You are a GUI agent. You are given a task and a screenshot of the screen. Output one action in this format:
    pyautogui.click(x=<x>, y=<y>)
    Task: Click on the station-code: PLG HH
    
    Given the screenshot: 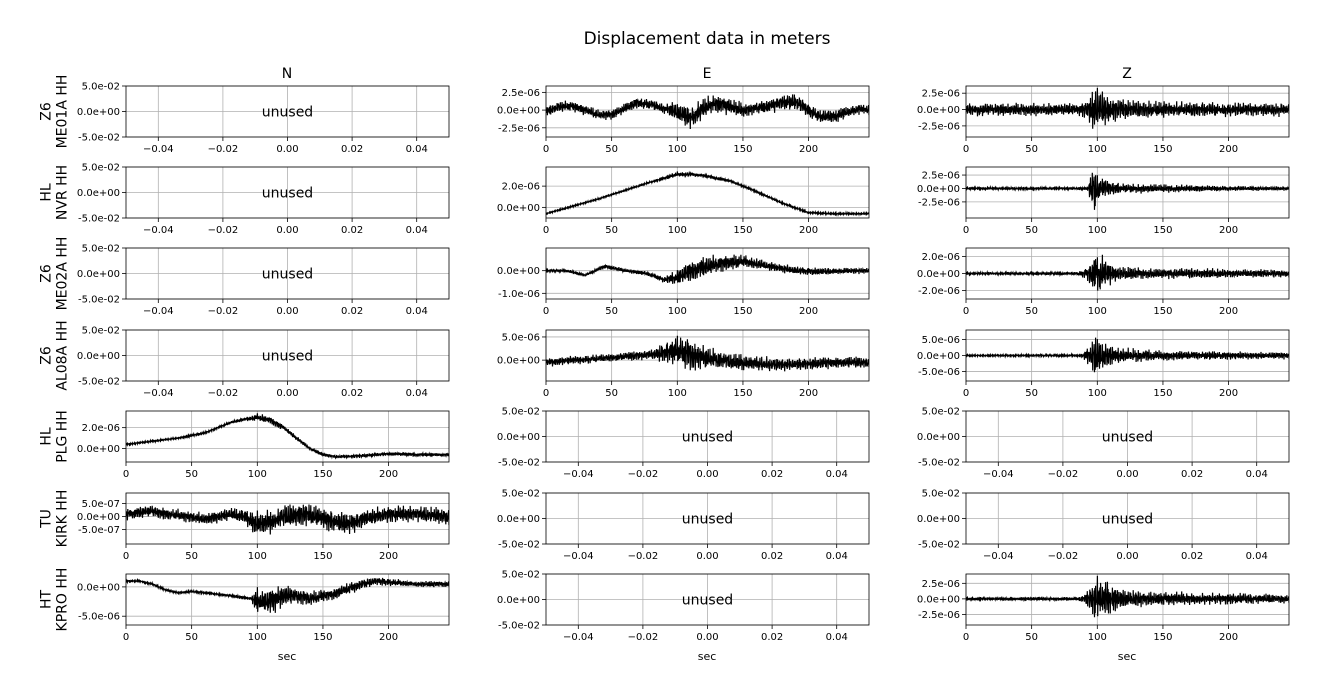 What is the action you would take?
    pyautogui.click(x=63, y=436)
    